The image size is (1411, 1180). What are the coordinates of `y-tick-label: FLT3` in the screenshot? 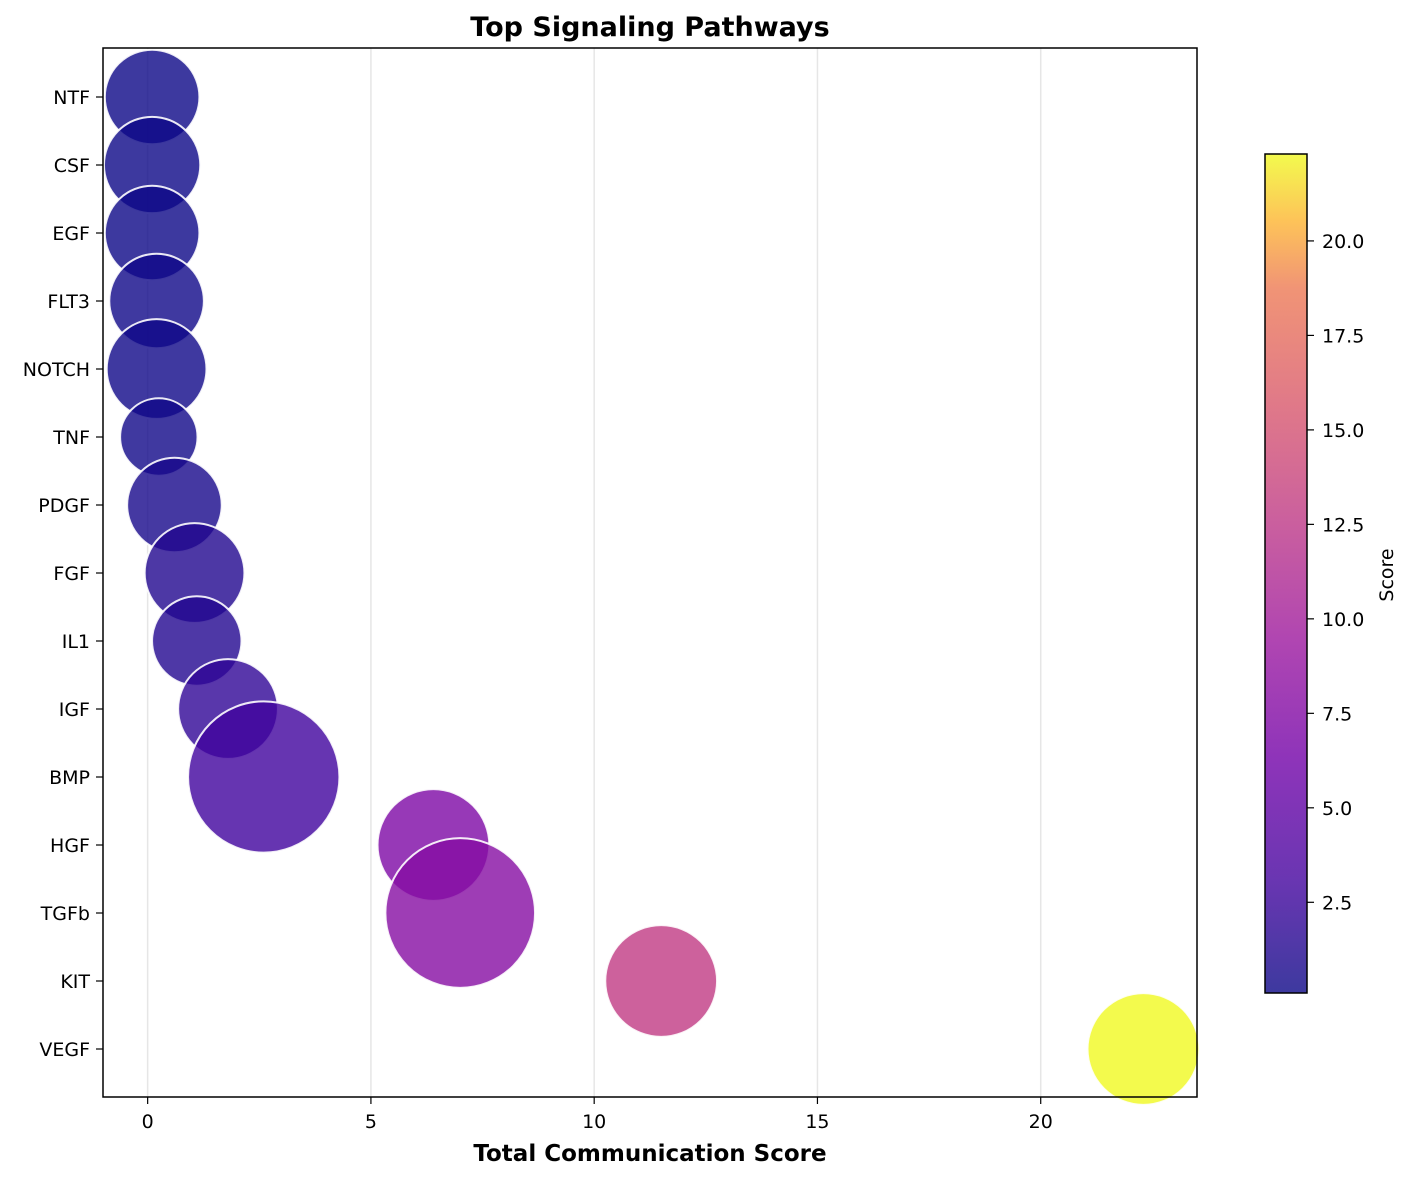 It's located at (68, 302).